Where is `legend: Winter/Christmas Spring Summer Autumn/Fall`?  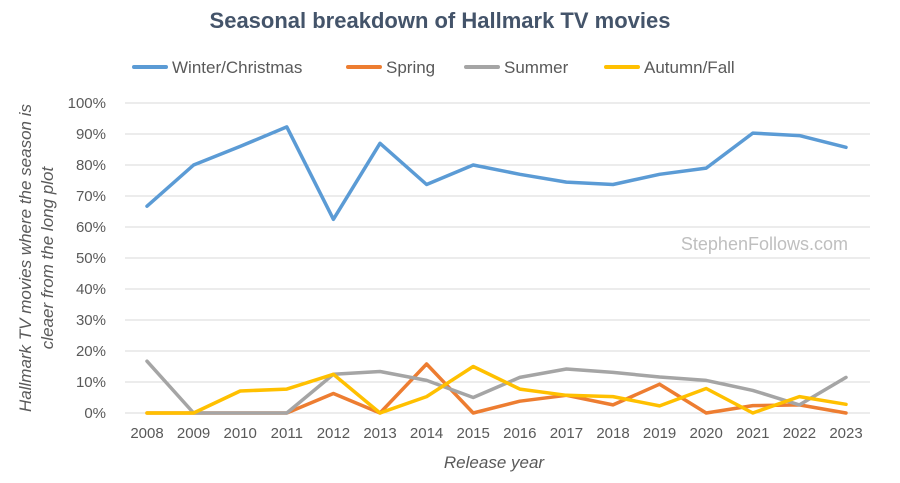 legend: Winter/Christmas Spring Summer Autumn/Fall is located at coordinates (433, 67).